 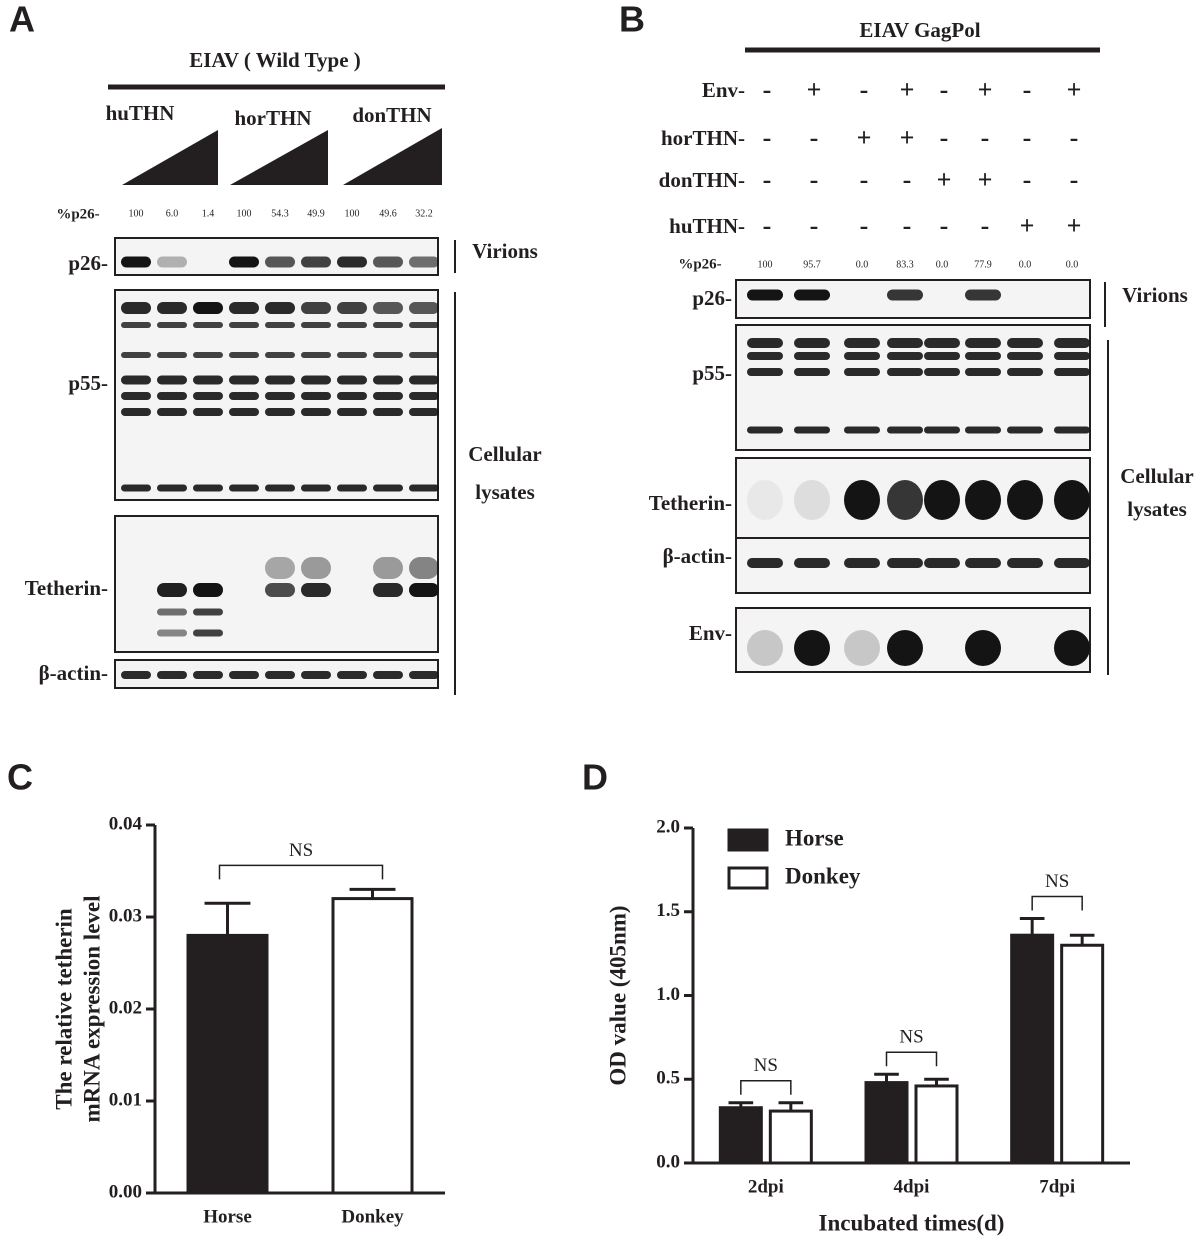 What do you see at coordinates (91, 1008) in the screenshot?
I see `y-axis-title: mRNA expression level` at bounding box center [91, 1008].